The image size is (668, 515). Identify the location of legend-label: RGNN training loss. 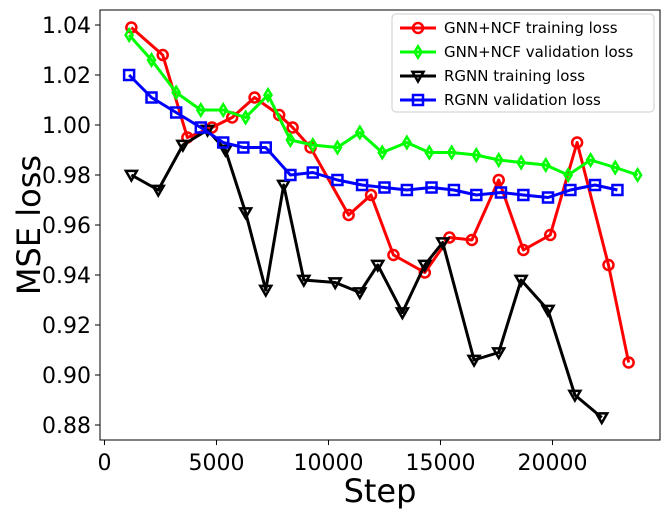
(514, 76).